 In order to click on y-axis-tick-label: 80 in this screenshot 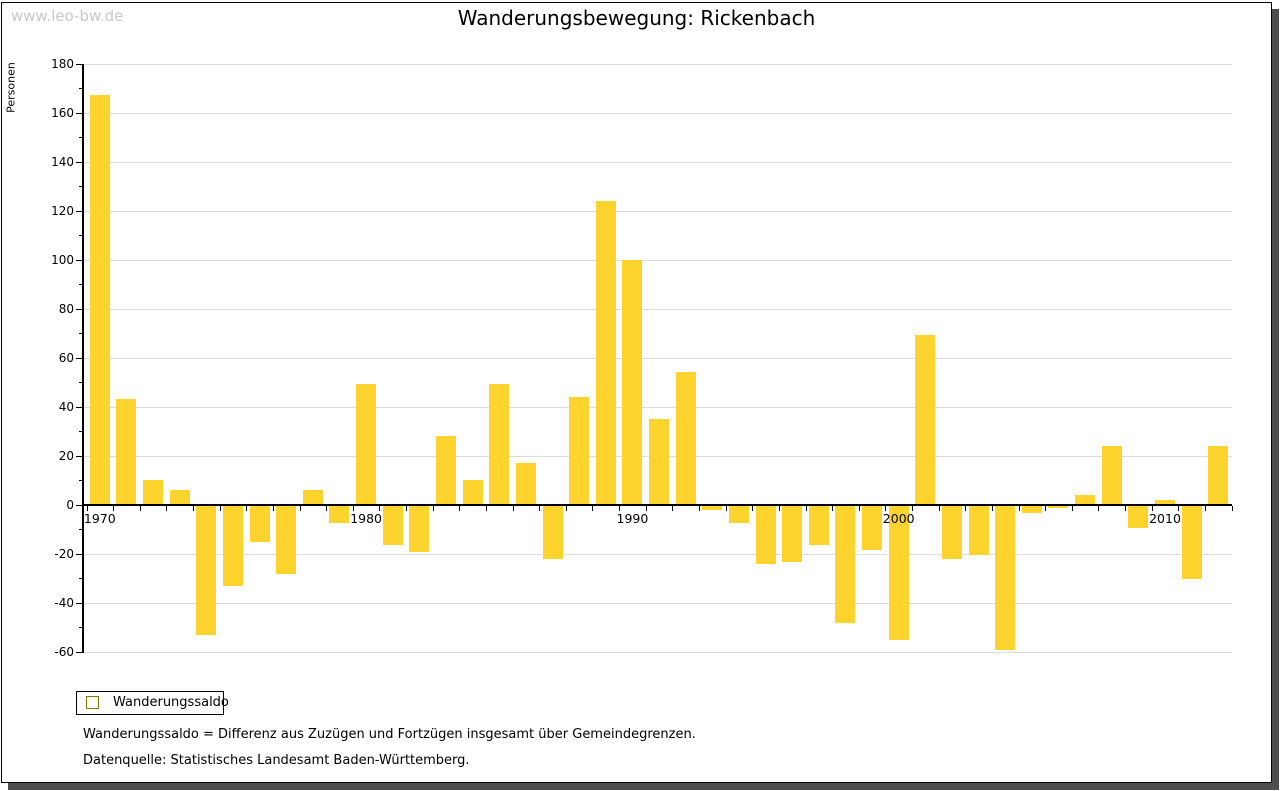, I will do `click(66, 308)`.